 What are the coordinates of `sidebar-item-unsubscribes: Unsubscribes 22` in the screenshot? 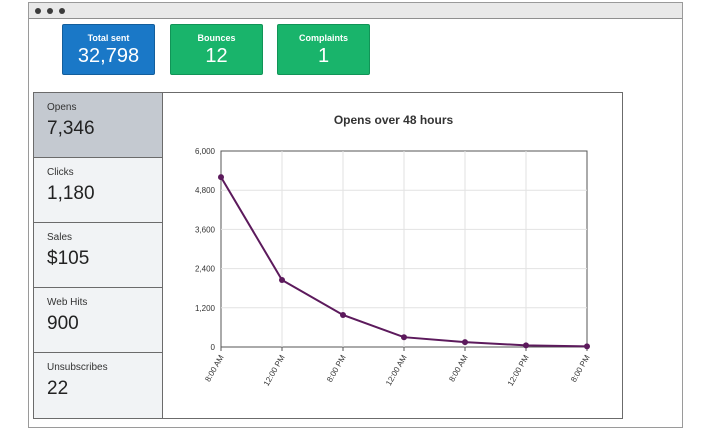 It's located at (98, 385).